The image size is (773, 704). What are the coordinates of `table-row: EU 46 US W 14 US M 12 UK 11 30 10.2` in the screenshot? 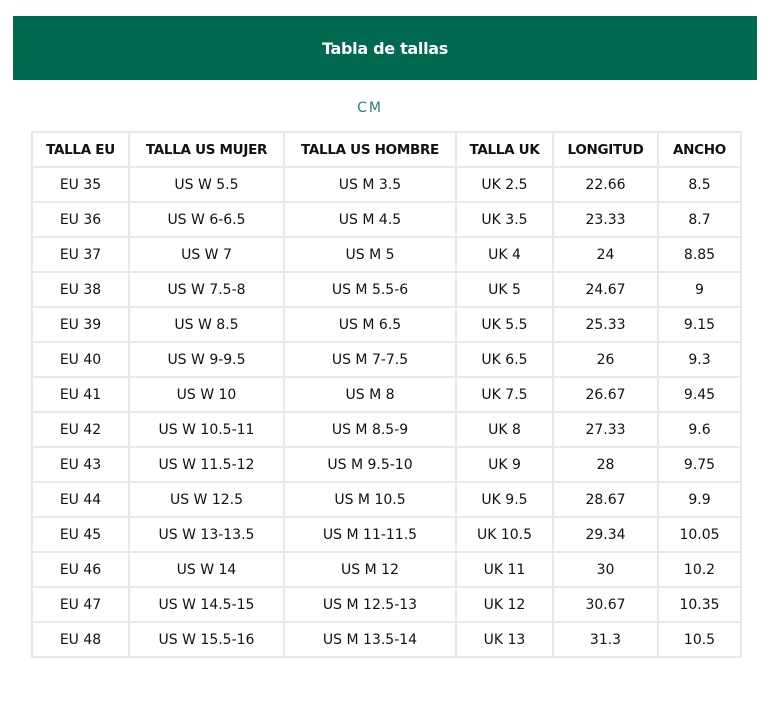 It's located at (386, 569).